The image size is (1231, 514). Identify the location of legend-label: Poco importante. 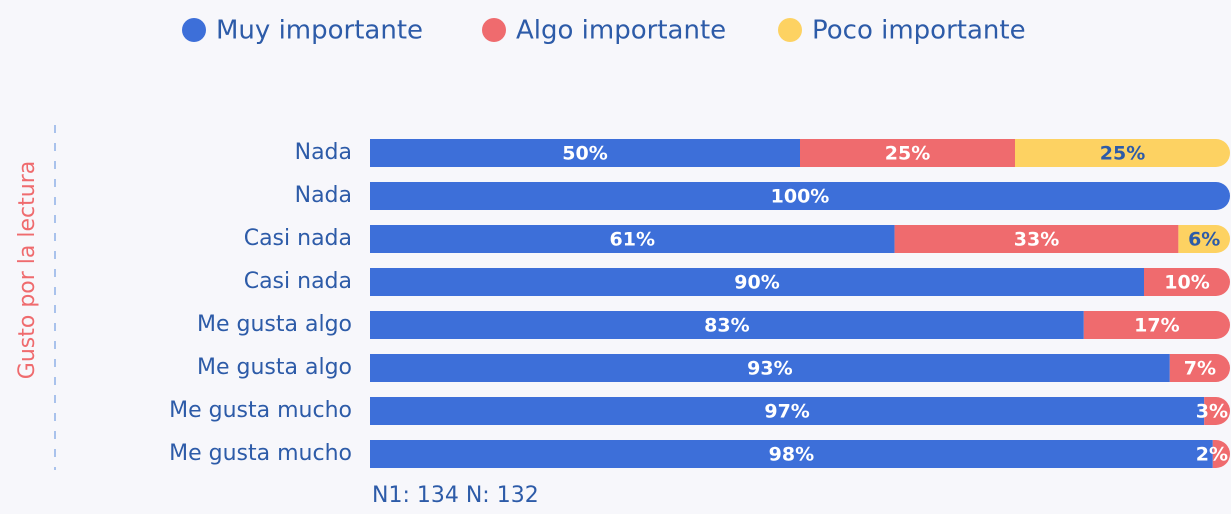
(919, 31).